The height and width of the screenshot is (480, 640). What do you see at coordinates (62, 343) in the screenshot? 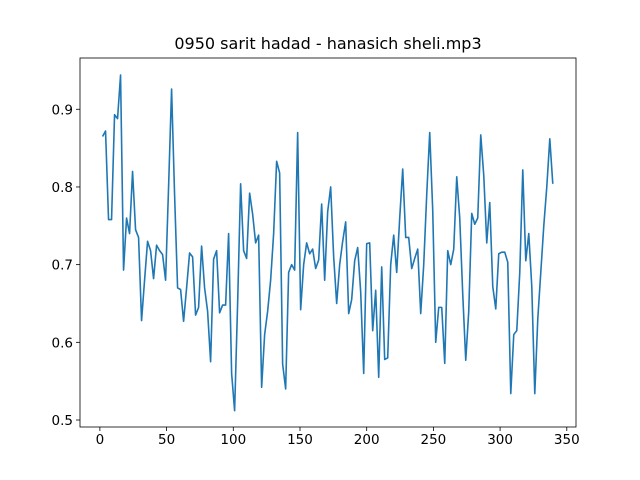
I see `y-tick-label: 0.6` at bounding box center [62, 343].